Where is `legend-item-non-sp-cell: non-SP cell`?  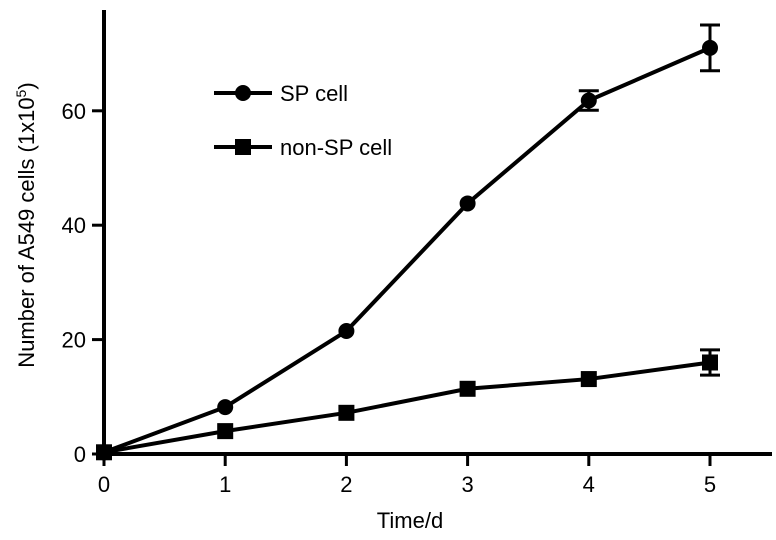
legend-item-non-sp-cell: non-SP cell is located at coordinates (303, 147).